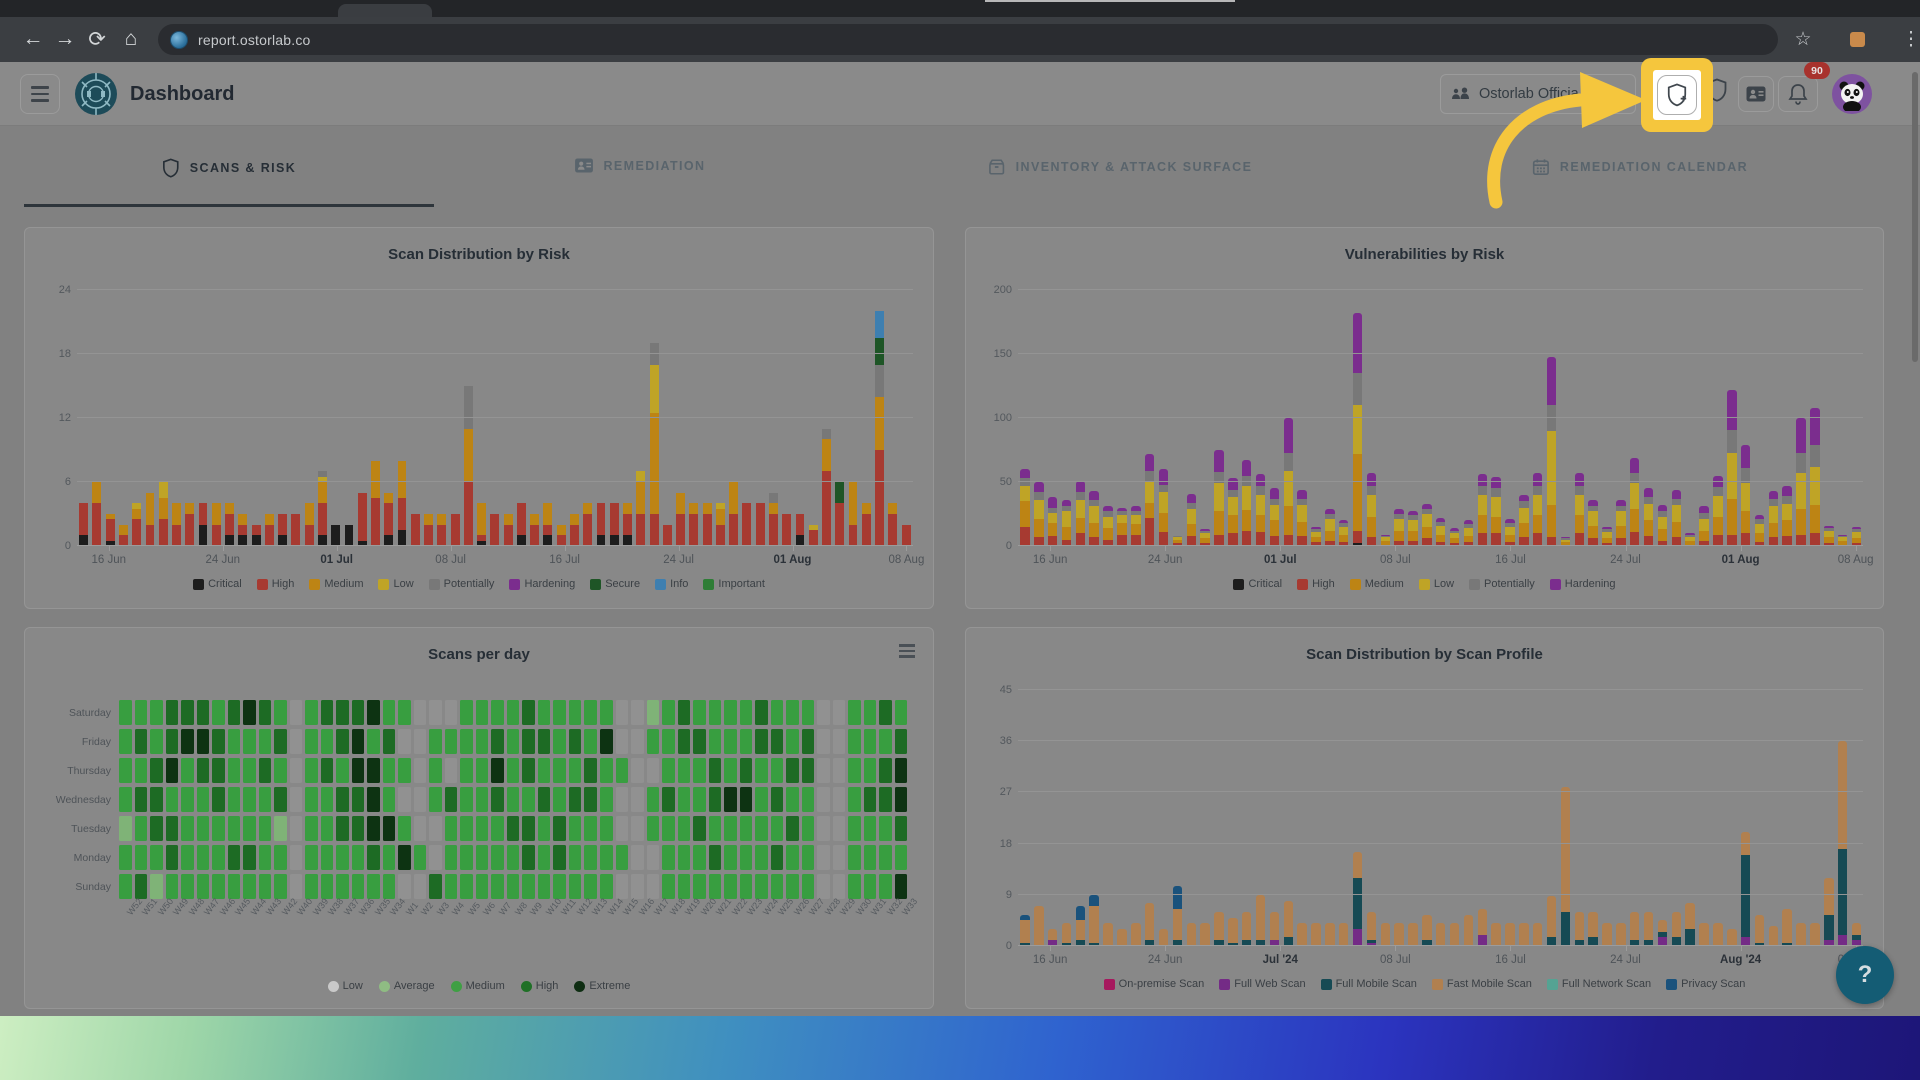 The height and width of the screenshot is (1080, 1920). I want to click on tab-remediation-calendar: REMEDIATION CALENDAR, so click(1640, 167).